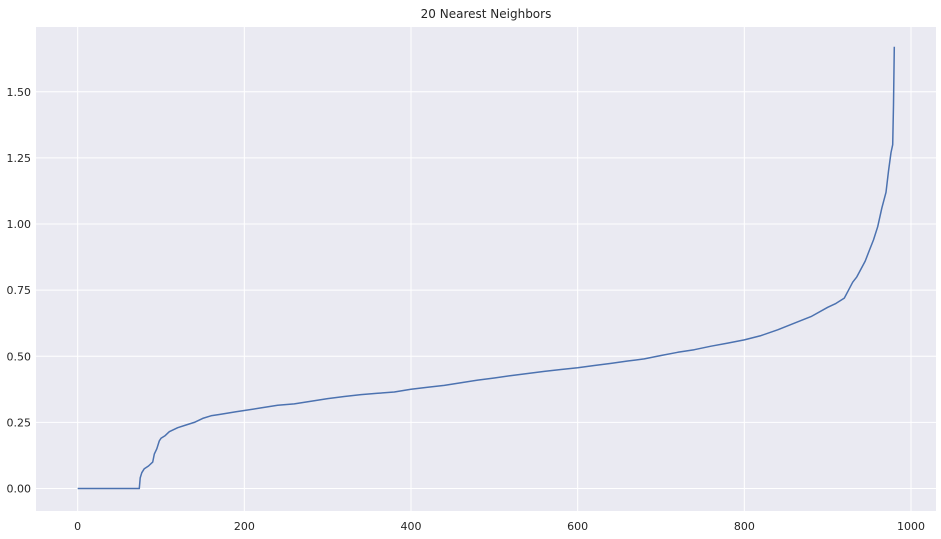  Describe the element at coordinates (19, 422) in the screenshot. I see `y-tick-label: 0.25` at that location.